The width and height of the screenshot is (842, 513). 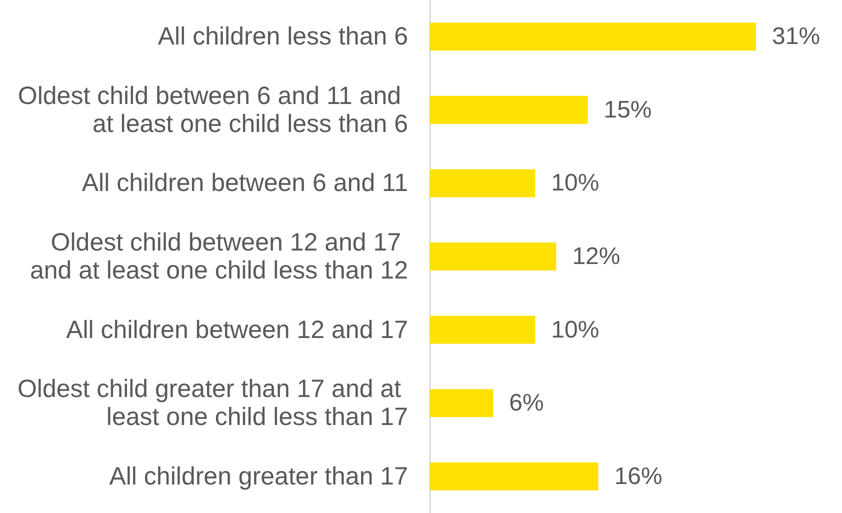 I want to click on data-label: 12%, so click(x=596, y=256).